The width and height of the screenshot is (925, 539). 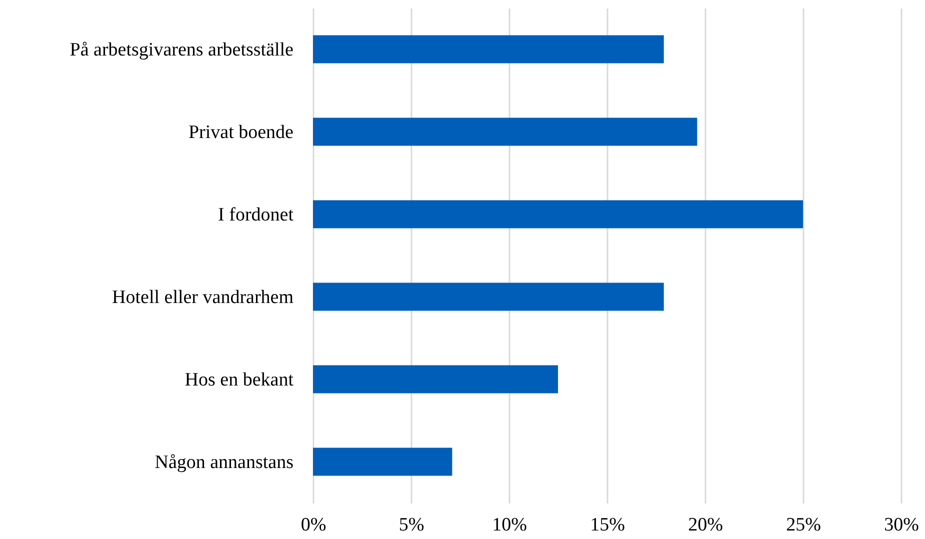 I want to click on x-tick-label: 5%, so click(x=411, y=525).